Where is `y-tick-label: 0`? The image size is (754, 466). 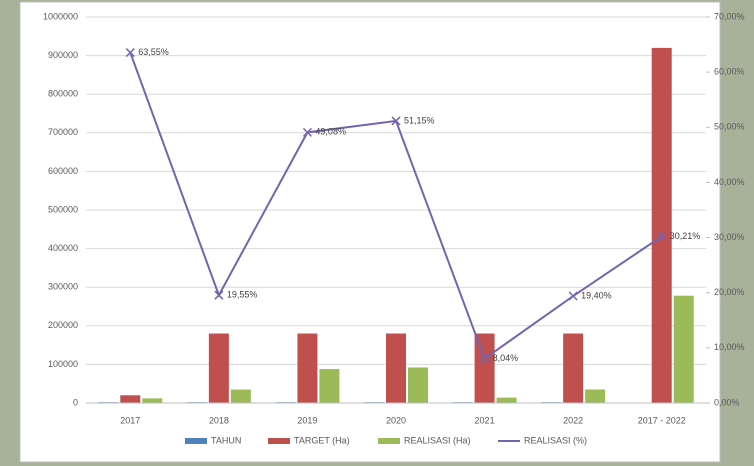 y-tick-label: 0 is located at coordinates (75, 402).